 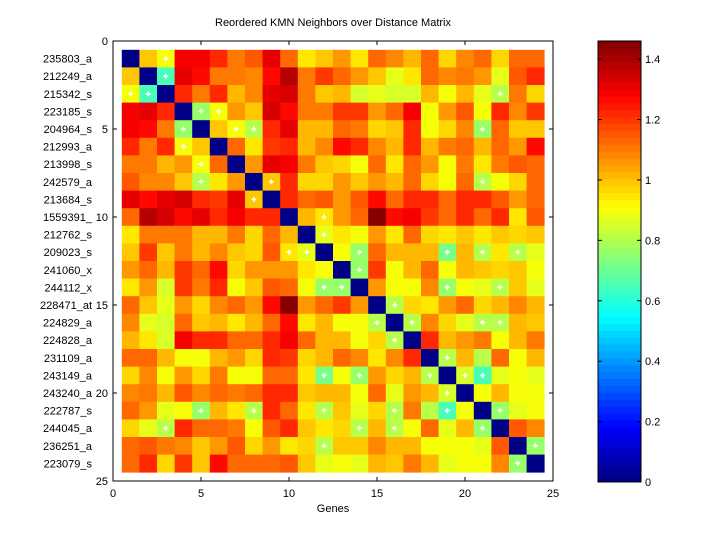 What do you see at coordinates (68, 447) in the screenshot?
I see `row-label: 236251_a` at bounding box center [68, 447].